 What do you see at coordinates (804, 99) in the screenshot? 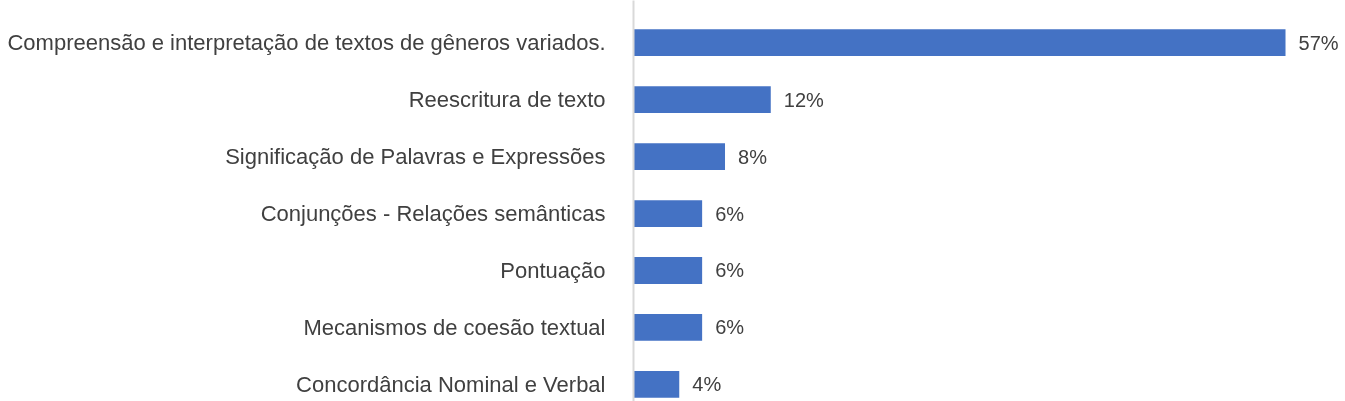
I see `data-label: 12%` at bounding box center [804, 99].